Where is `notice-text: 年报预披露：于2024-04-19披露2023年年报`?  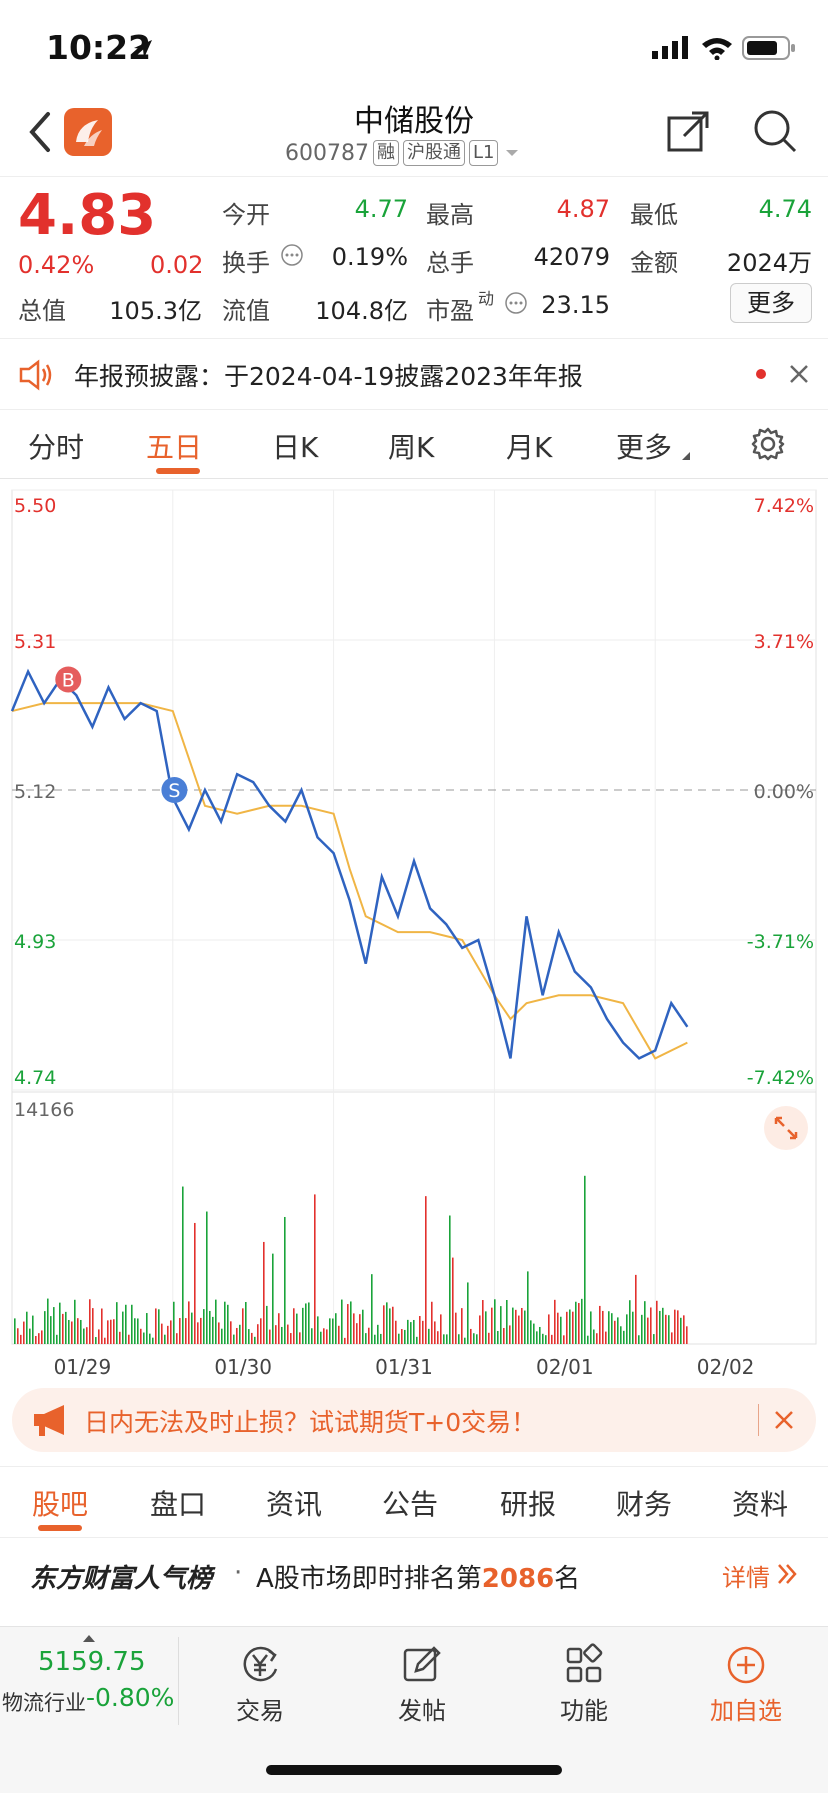 notice-text: 年报预披露：于2024-04-19披露2023年年报 is located at coordinates (328, 376).